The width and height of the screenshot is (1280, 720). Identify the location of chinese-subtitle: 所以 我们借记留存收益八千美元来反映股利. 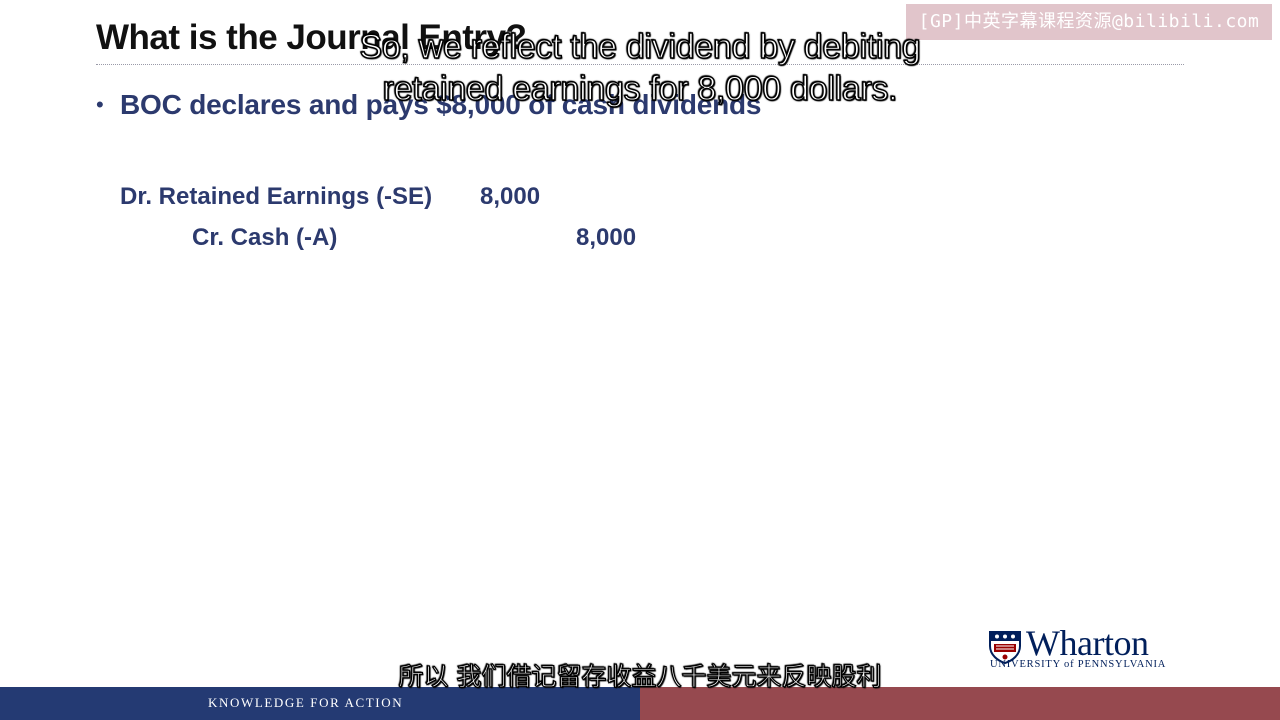
(640, 676).